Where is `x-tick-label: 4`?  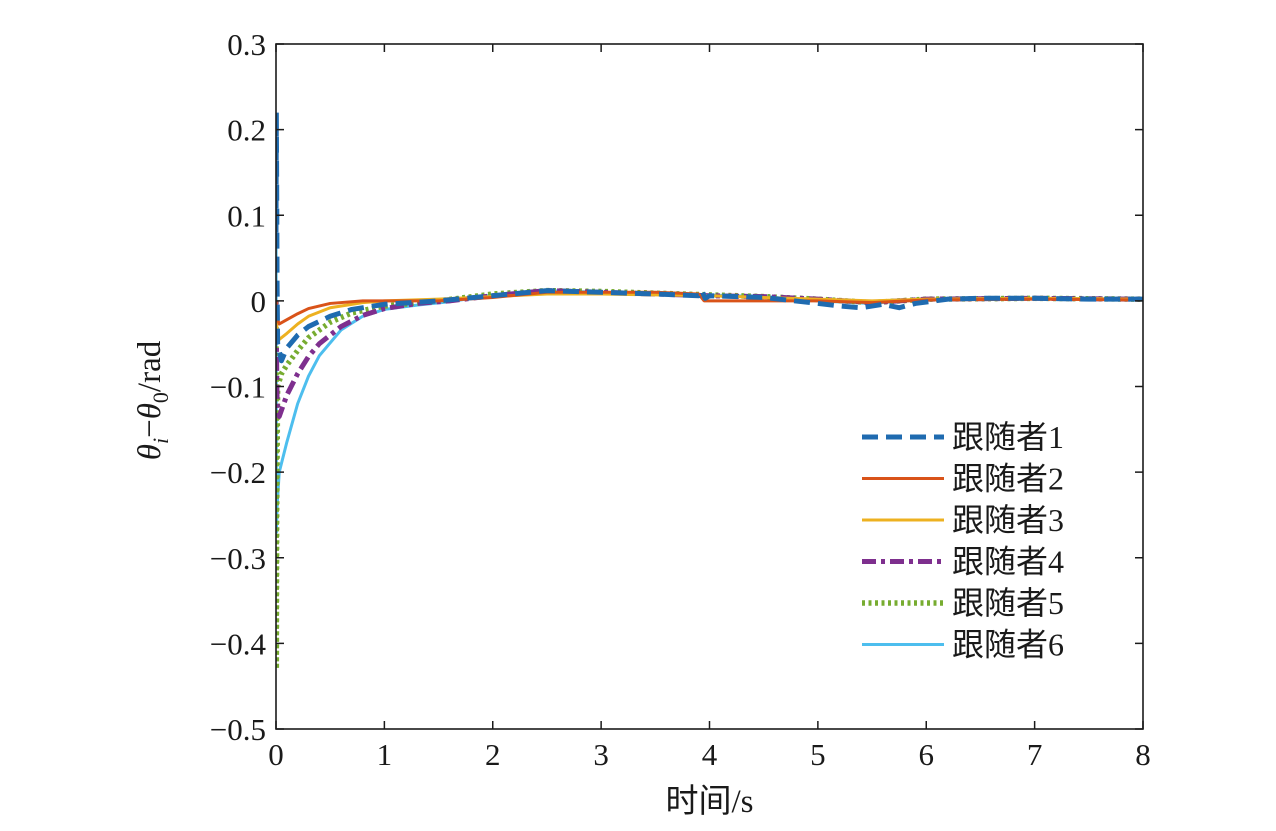 x-tick-label: 4 is located at coordinates (710, 754).